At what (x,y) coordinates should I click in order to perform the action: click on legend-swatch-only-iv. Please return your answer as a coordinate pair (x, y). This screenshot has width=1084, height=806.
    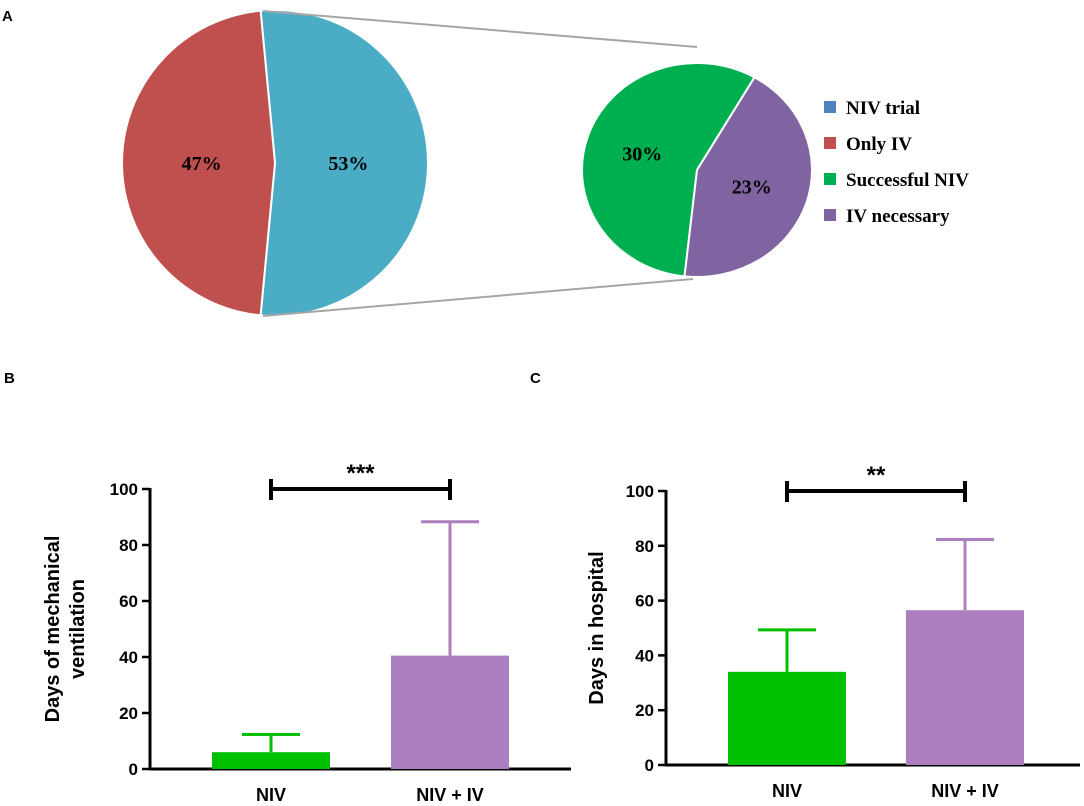
    Looking at the image, I should click on (830, 143).